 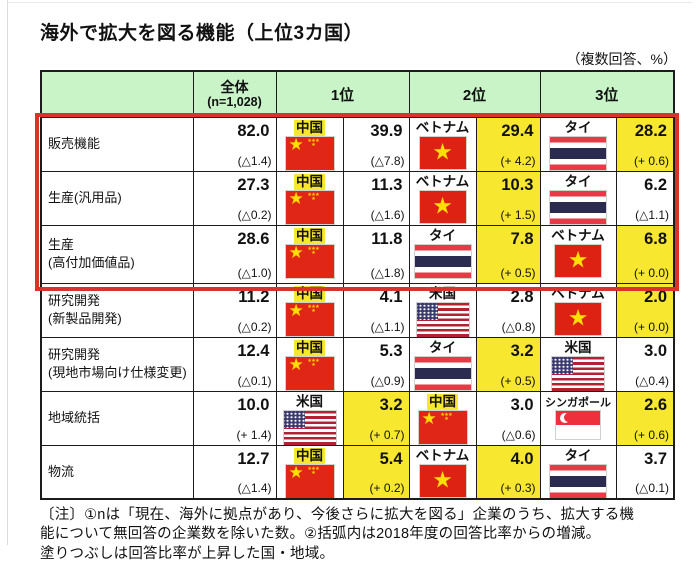 What do you see at coordinates (655, 238) in the screenshot?
I see `rank-value: 6.8` at bounding box center [655, 238].